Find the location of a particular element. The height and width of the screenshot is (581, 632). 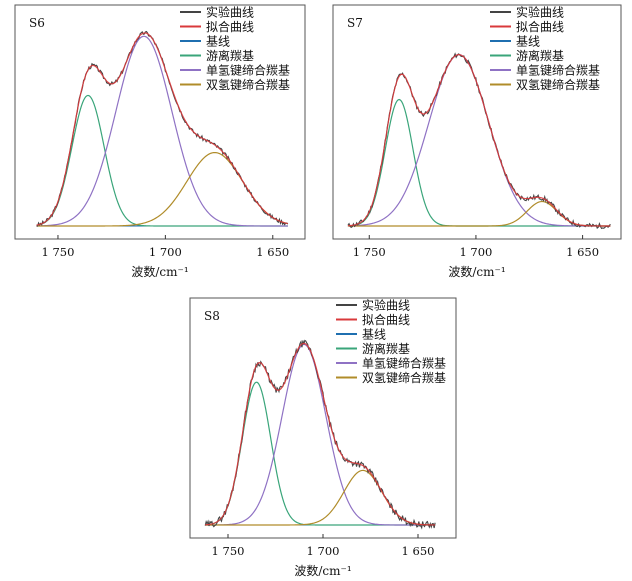

panel-label: S8 is located at coordinates (212, 316).